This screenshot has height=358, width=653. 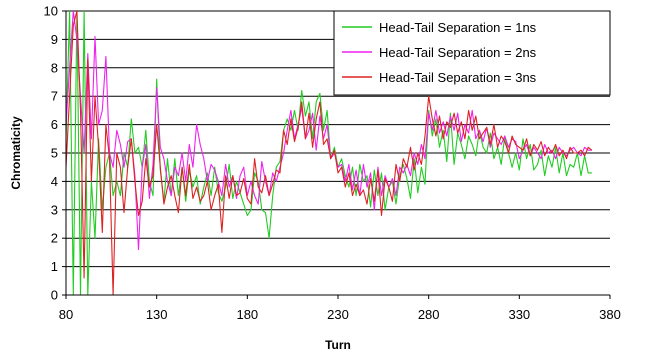 What do you see at coordinates (66, 314) in the screenshot?
I see `x-tick-label: 80` at bounding box center [66, 314].